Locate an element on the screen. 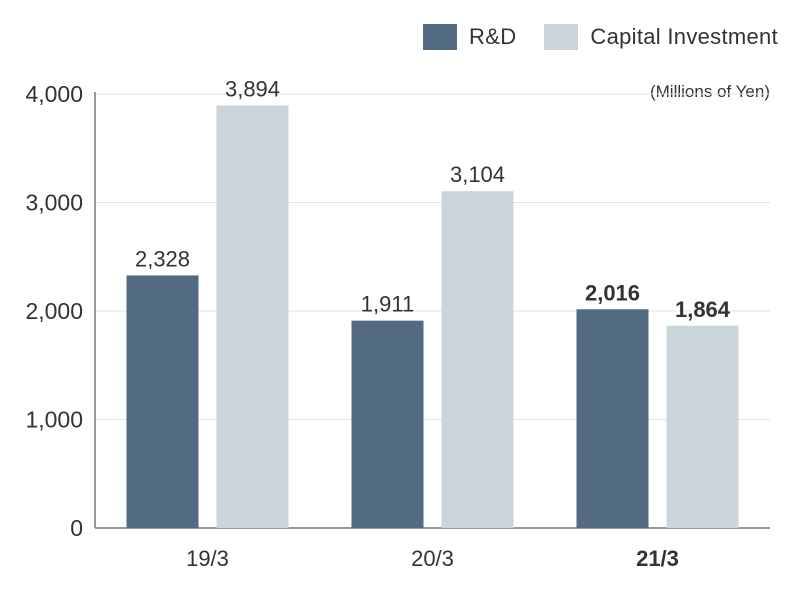 The width and height of the screenshot is (800, 600). legend-item-rd: R&D is located at coordinates (469, 37).